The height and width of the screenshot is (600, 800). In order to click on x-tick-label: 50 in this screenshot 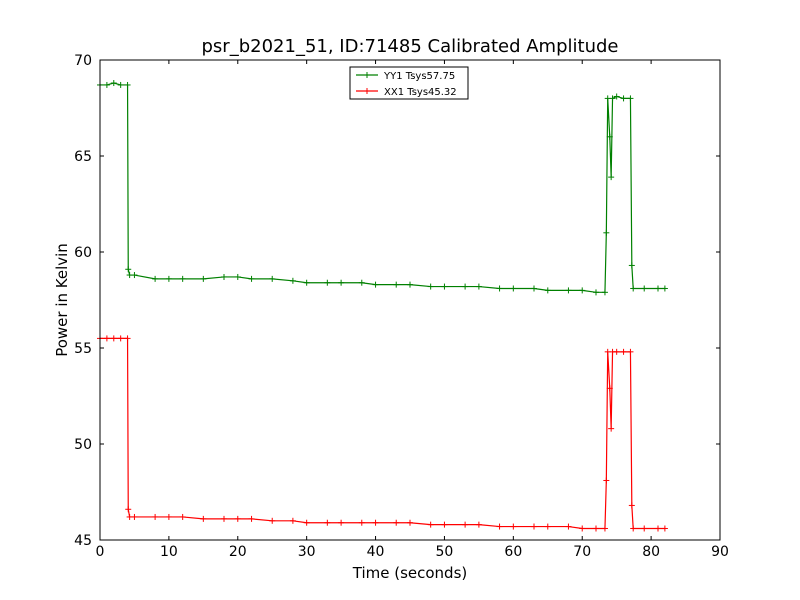, I will do `click(445, 552)`.